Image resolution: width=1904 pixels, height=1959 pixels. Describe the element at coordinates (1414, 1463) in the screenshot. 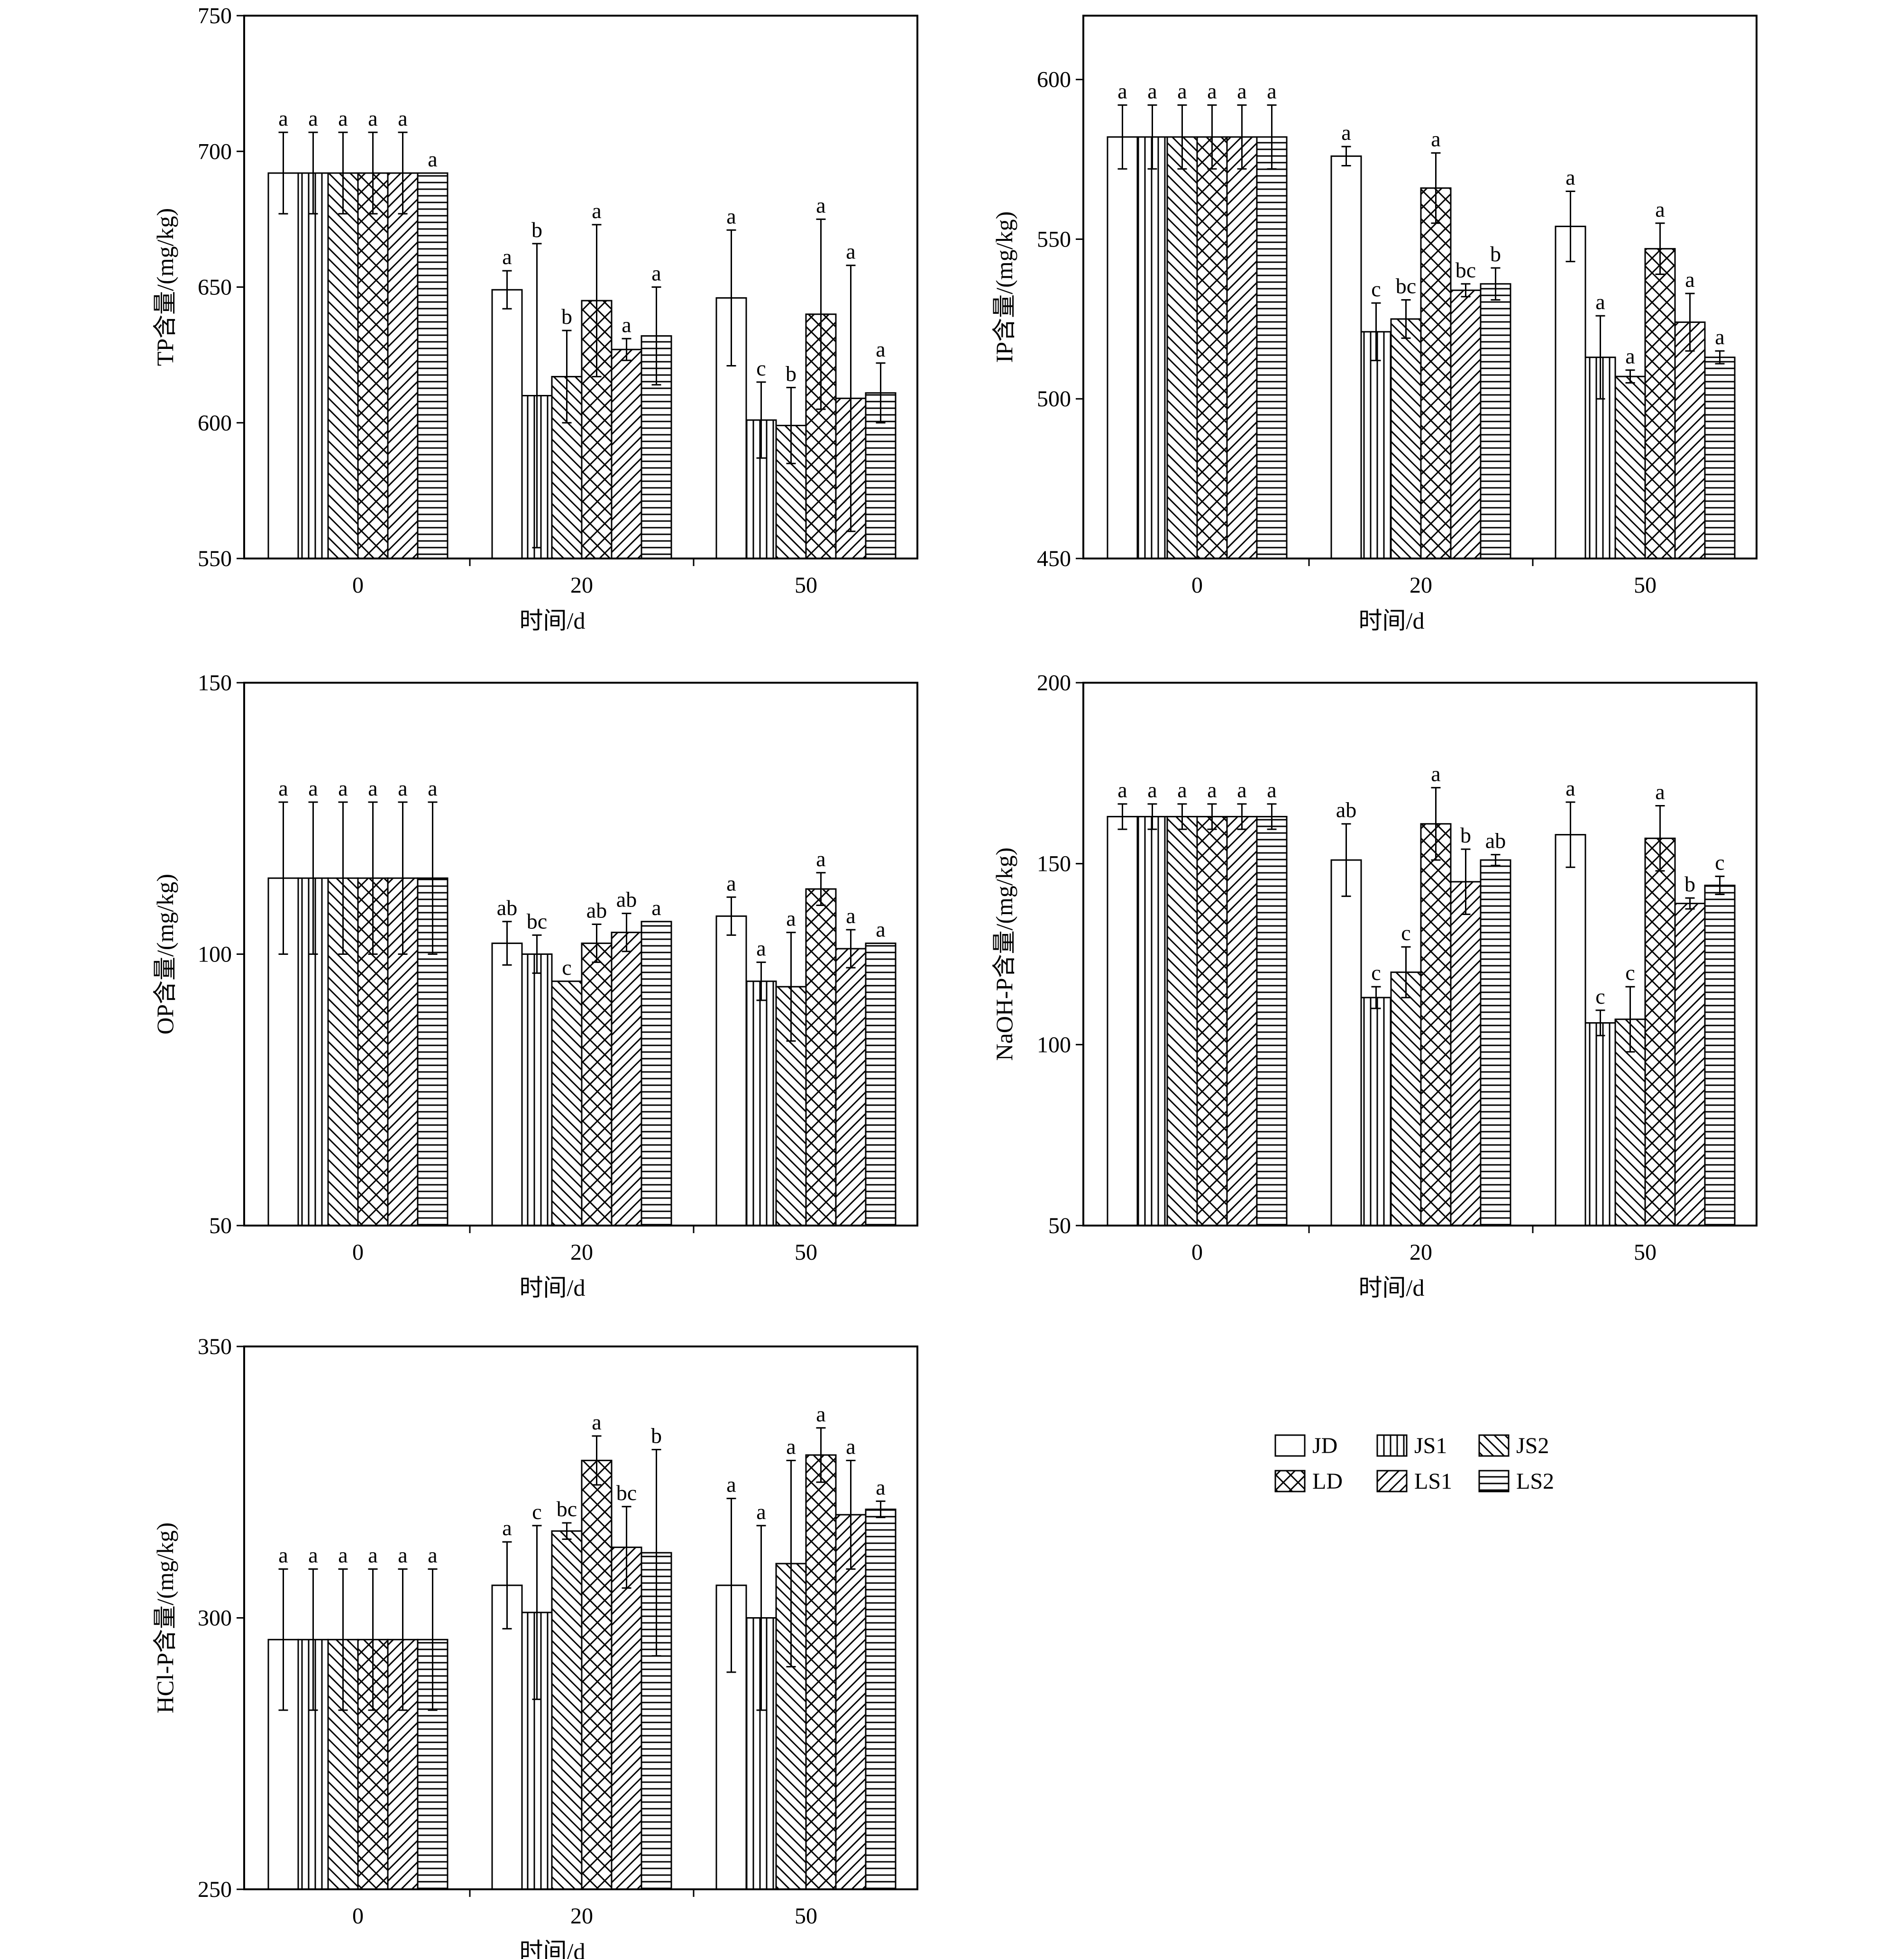

I see `legend: JD JS1 JS2 LD LS1 LS2` at that location.